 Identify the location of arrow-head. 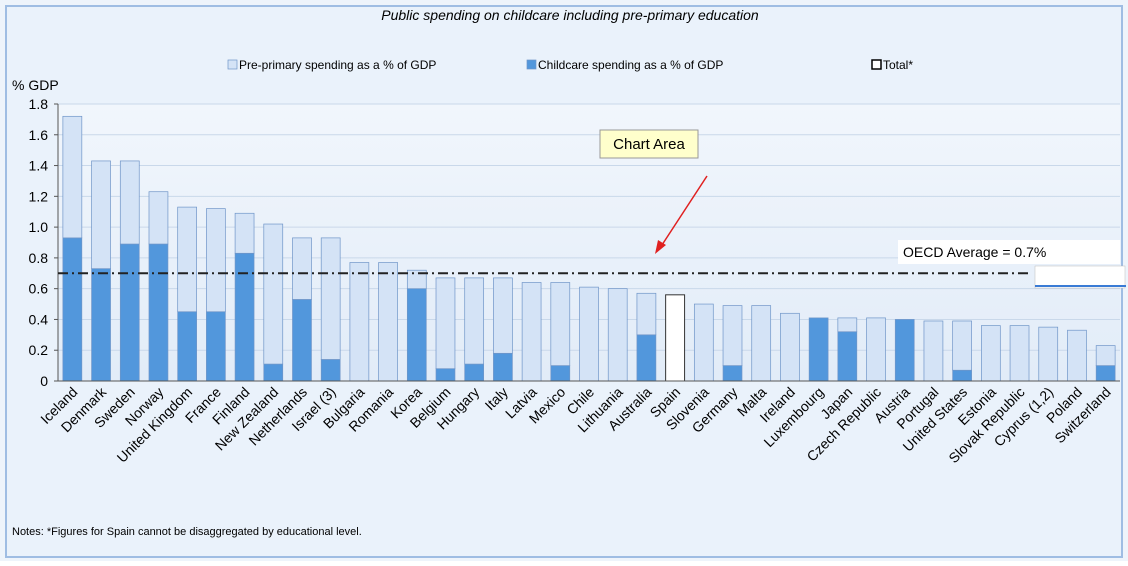
(660, 247).